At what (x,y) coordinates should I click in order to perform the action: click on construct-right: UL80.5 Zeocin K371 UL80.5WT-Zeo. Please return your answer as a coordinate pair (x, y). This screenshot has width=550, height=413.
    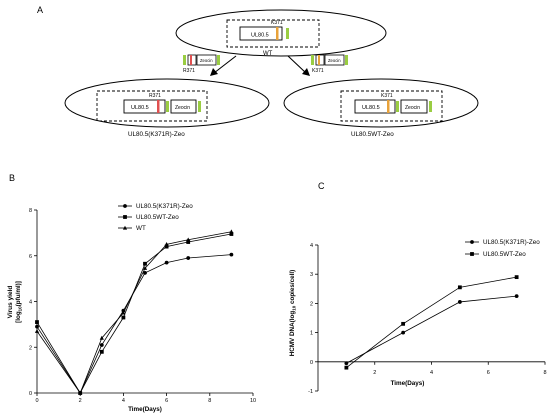
    Looking at the image, I should click on (381, 108).